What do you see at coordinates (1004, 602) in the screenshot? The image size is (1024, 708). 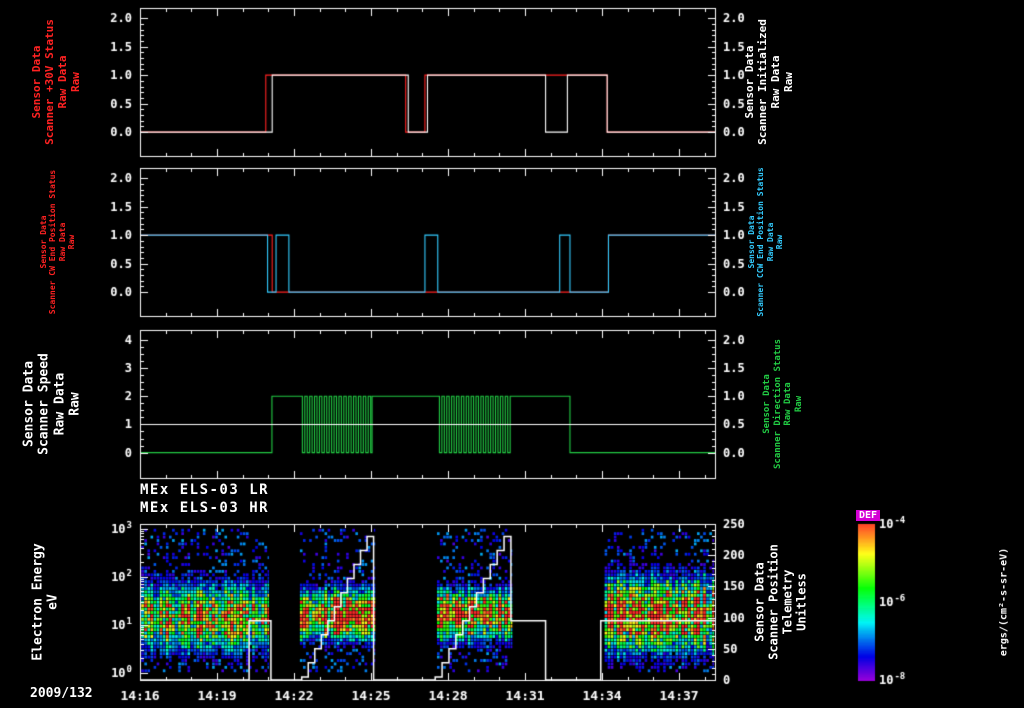 I see `colorbar-unit-label: ergs/(cm²-s-sr-eV)` at bounding box center [1004, 602].